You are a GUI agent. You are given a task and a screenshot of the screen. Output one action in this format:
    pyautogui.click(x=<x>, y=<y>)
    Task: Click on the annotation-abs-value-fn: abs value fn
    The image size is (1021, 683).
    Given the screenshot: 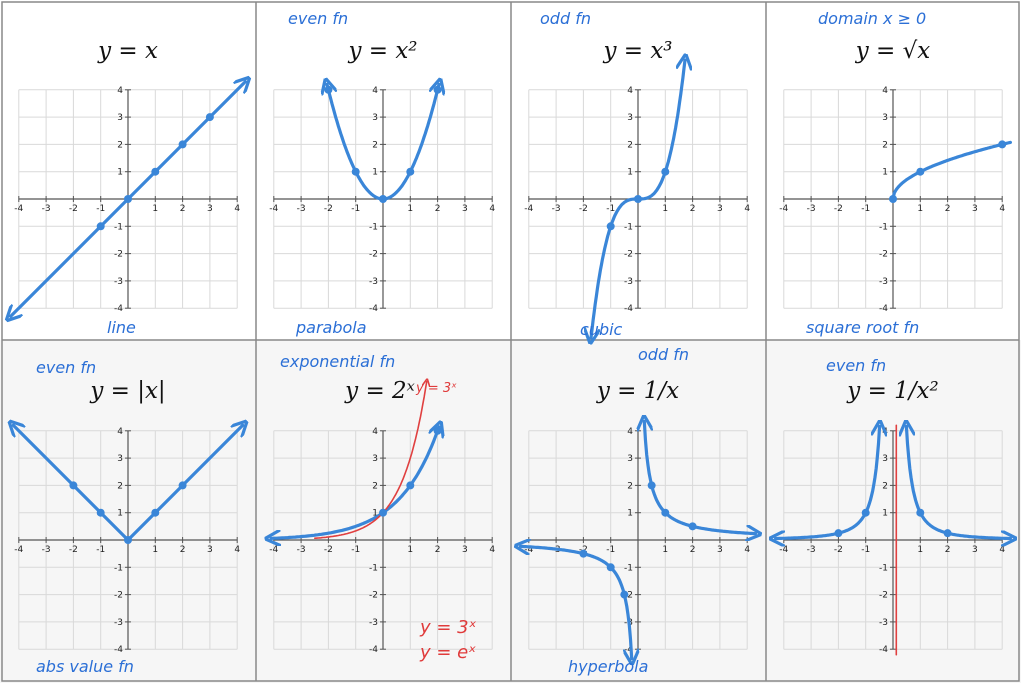 What is the action you would take?
    pyautogui.click(x=85, y=666)
    